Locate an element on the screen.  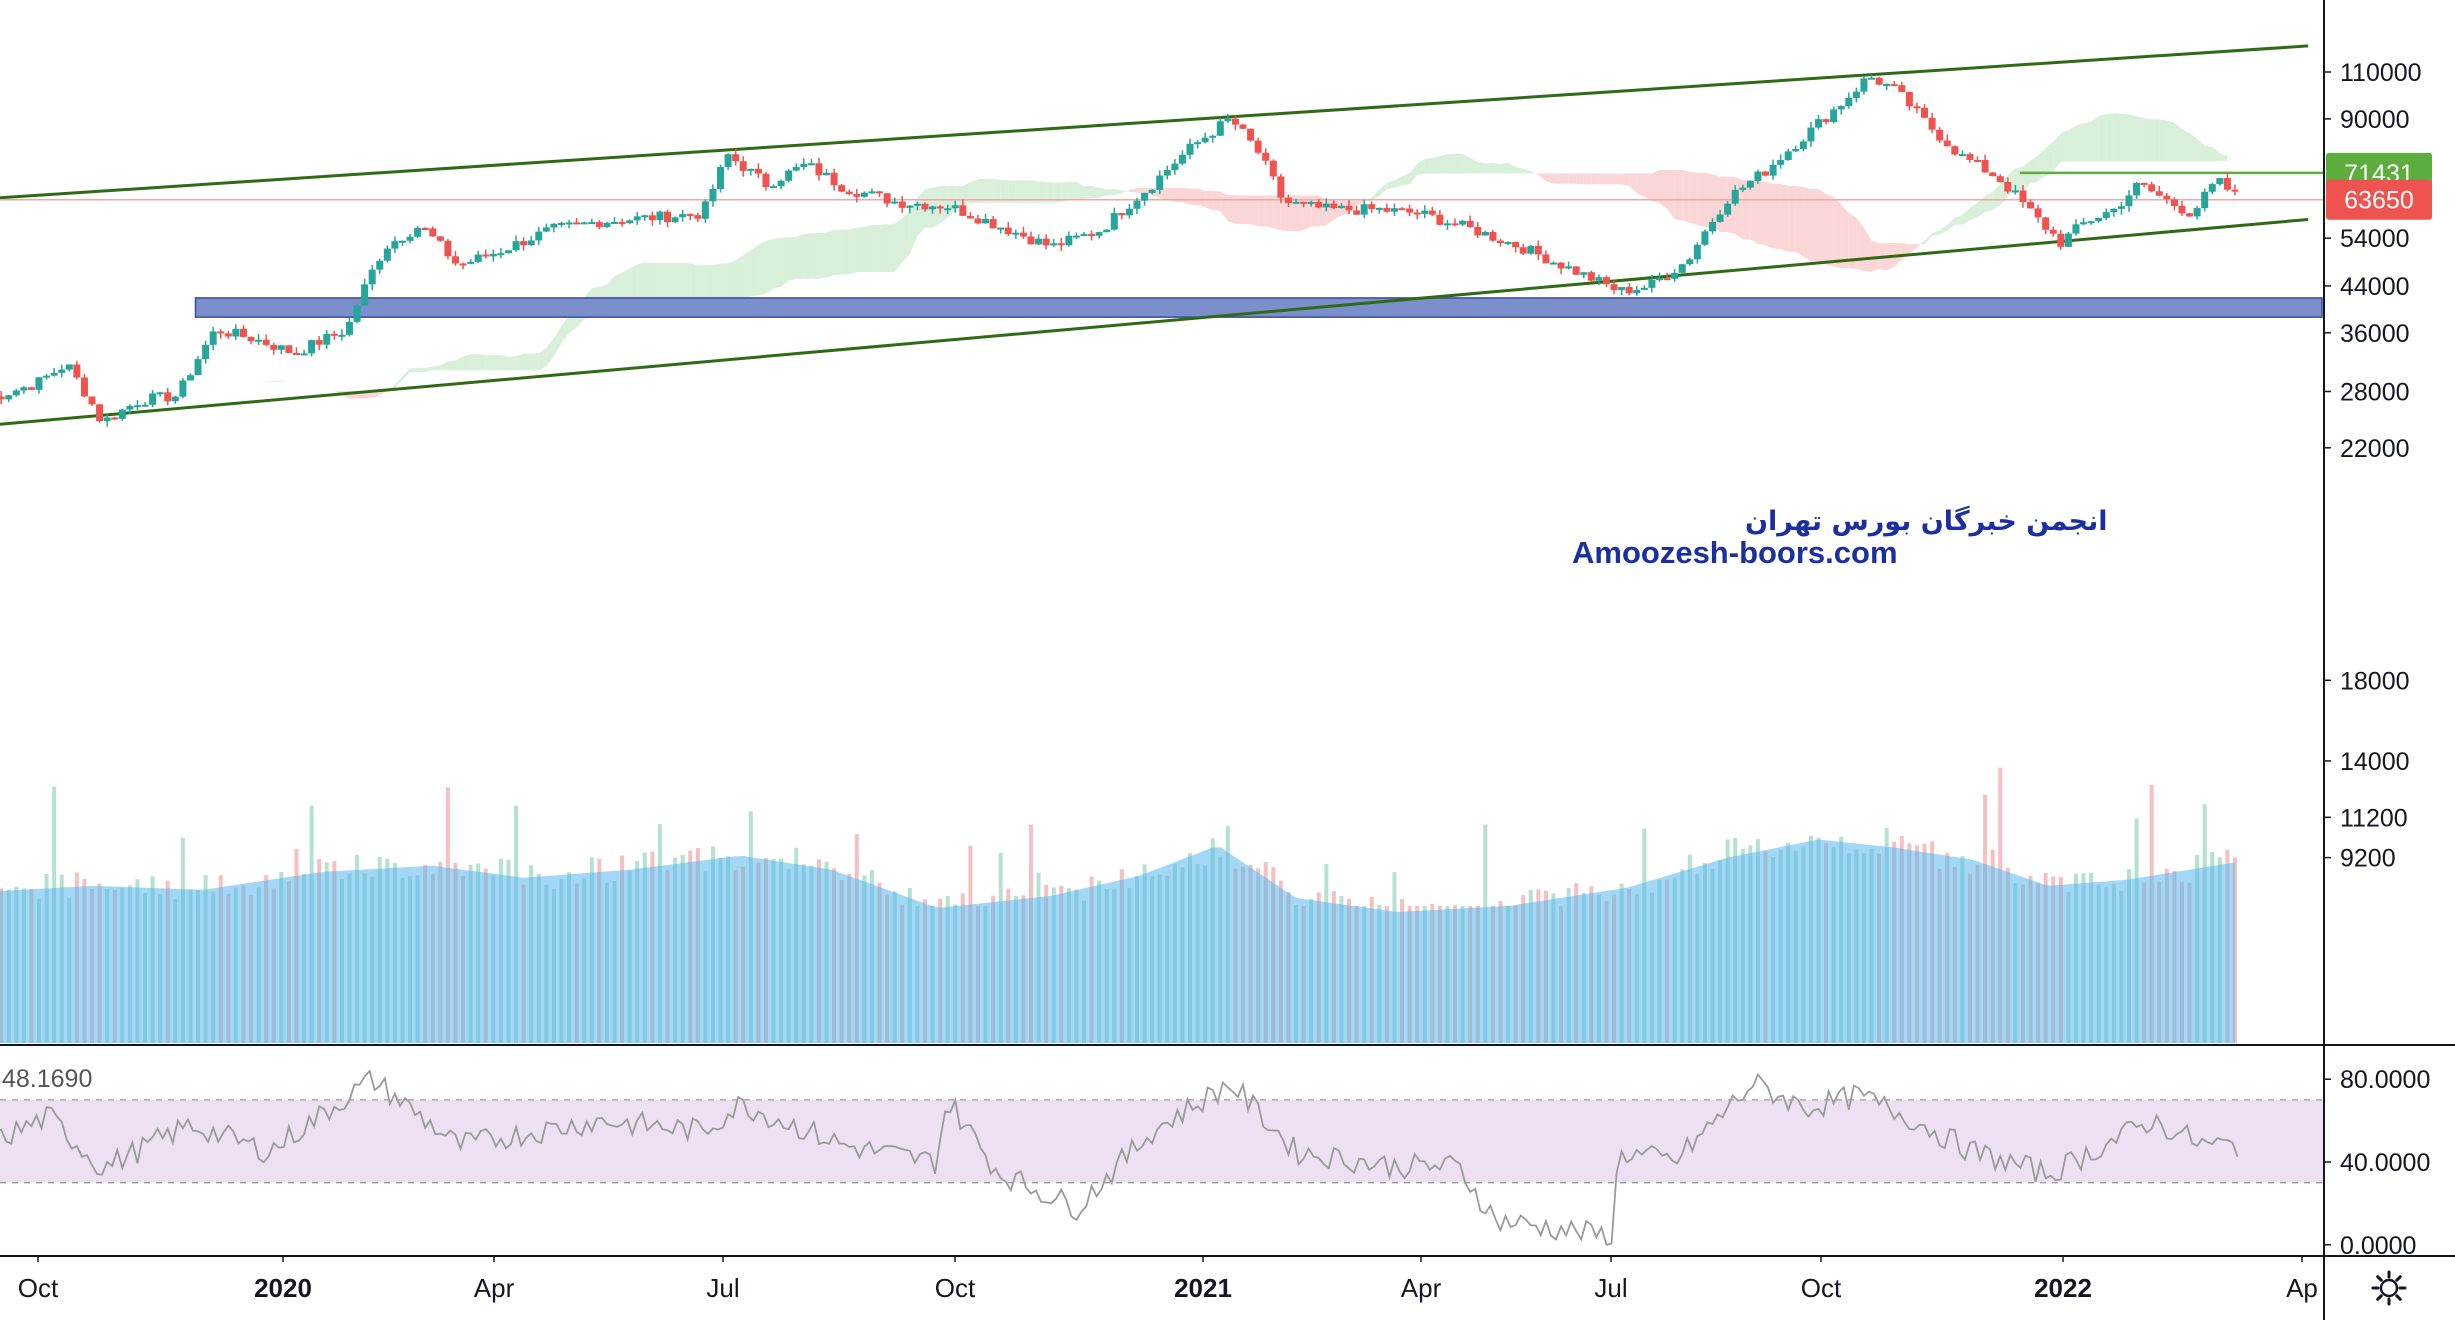
time-axis: Oct 2020 Apr Jul Oct 2021 Apr Jul Oct 2022 Ap is located at coordinates (1168, 1279).